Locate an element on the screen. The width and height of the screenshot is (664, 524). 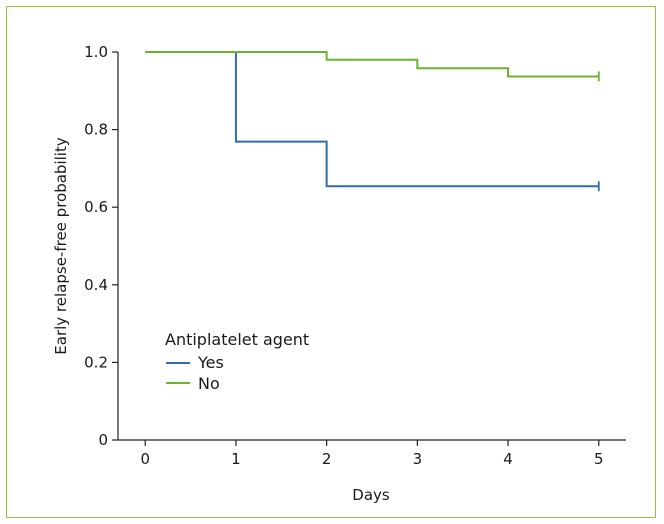
y-tick-label: 0 is located at coordinates (103, 440).